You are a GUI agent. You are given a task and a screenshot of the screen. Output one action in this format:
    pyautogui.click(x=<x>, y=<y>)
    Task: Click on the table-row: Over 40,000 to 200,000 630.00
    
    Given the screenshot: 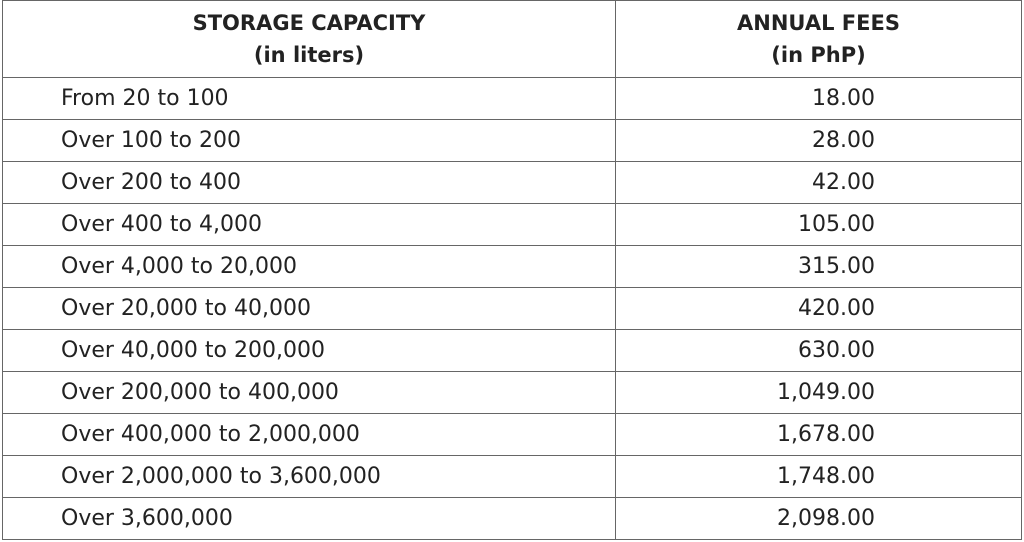 What is the action you would take?
    pyautogui.click(x=512, y=350)
    